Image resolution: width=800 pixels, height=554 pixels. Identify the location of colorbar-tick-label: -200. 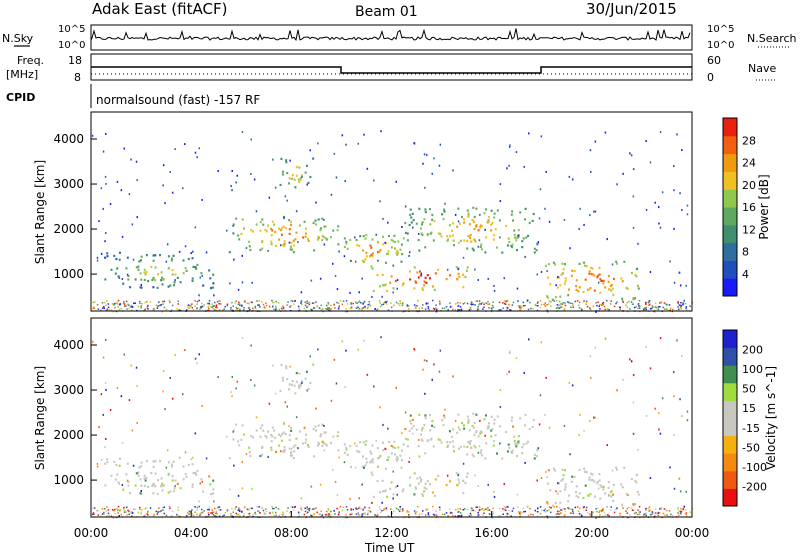
(754, 486).